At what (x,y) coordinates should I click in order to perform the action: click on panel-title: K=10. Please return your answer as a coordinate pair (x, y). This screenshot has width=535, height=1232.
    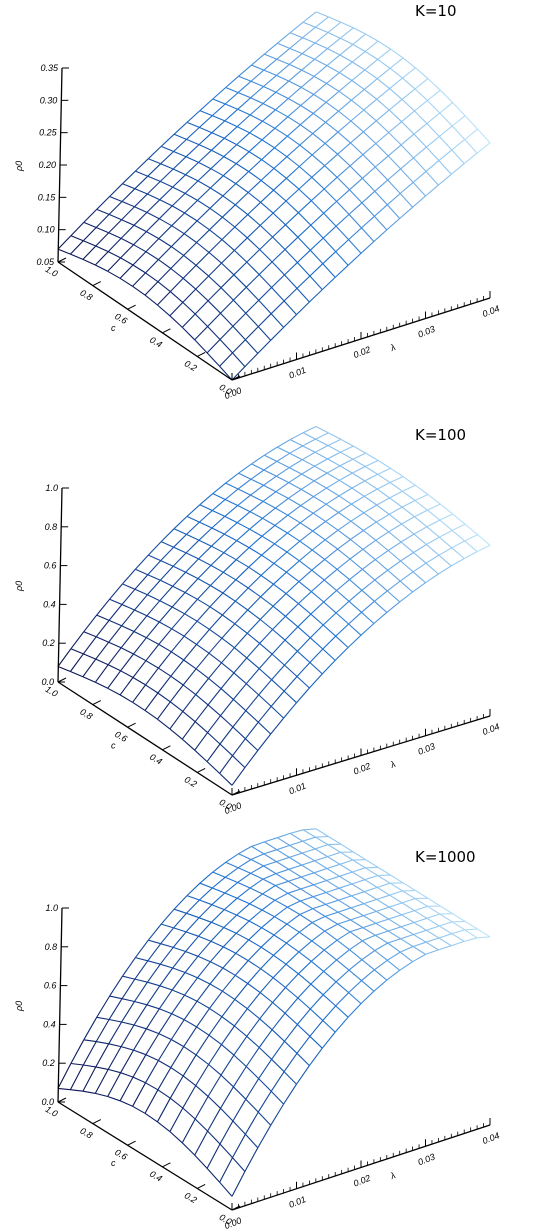
    Looking at the image, I should click on (436, 11).